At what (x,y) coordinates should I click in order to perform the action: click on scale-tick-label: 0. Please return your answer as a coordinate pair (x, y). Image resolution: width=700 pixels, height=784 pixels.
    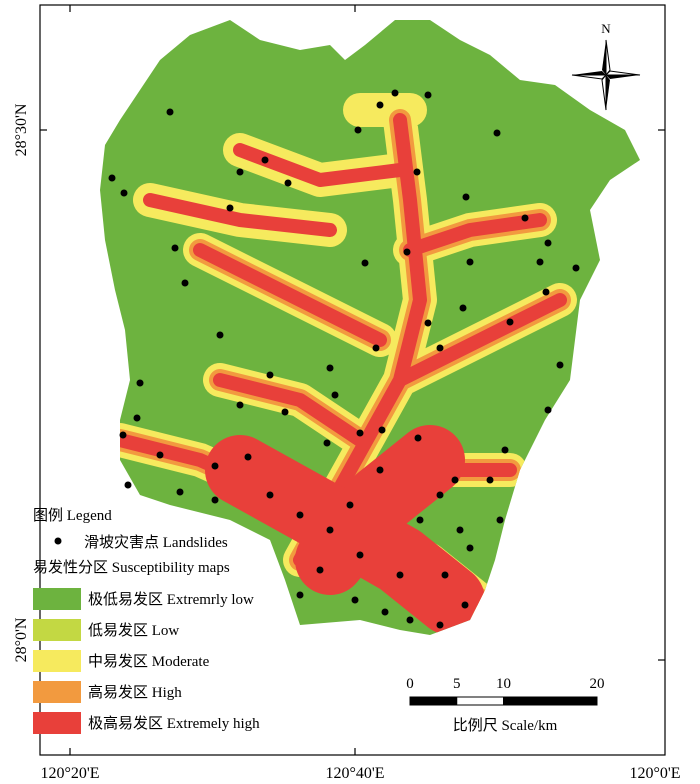
    Looking at the image, I should click on (410, 684).